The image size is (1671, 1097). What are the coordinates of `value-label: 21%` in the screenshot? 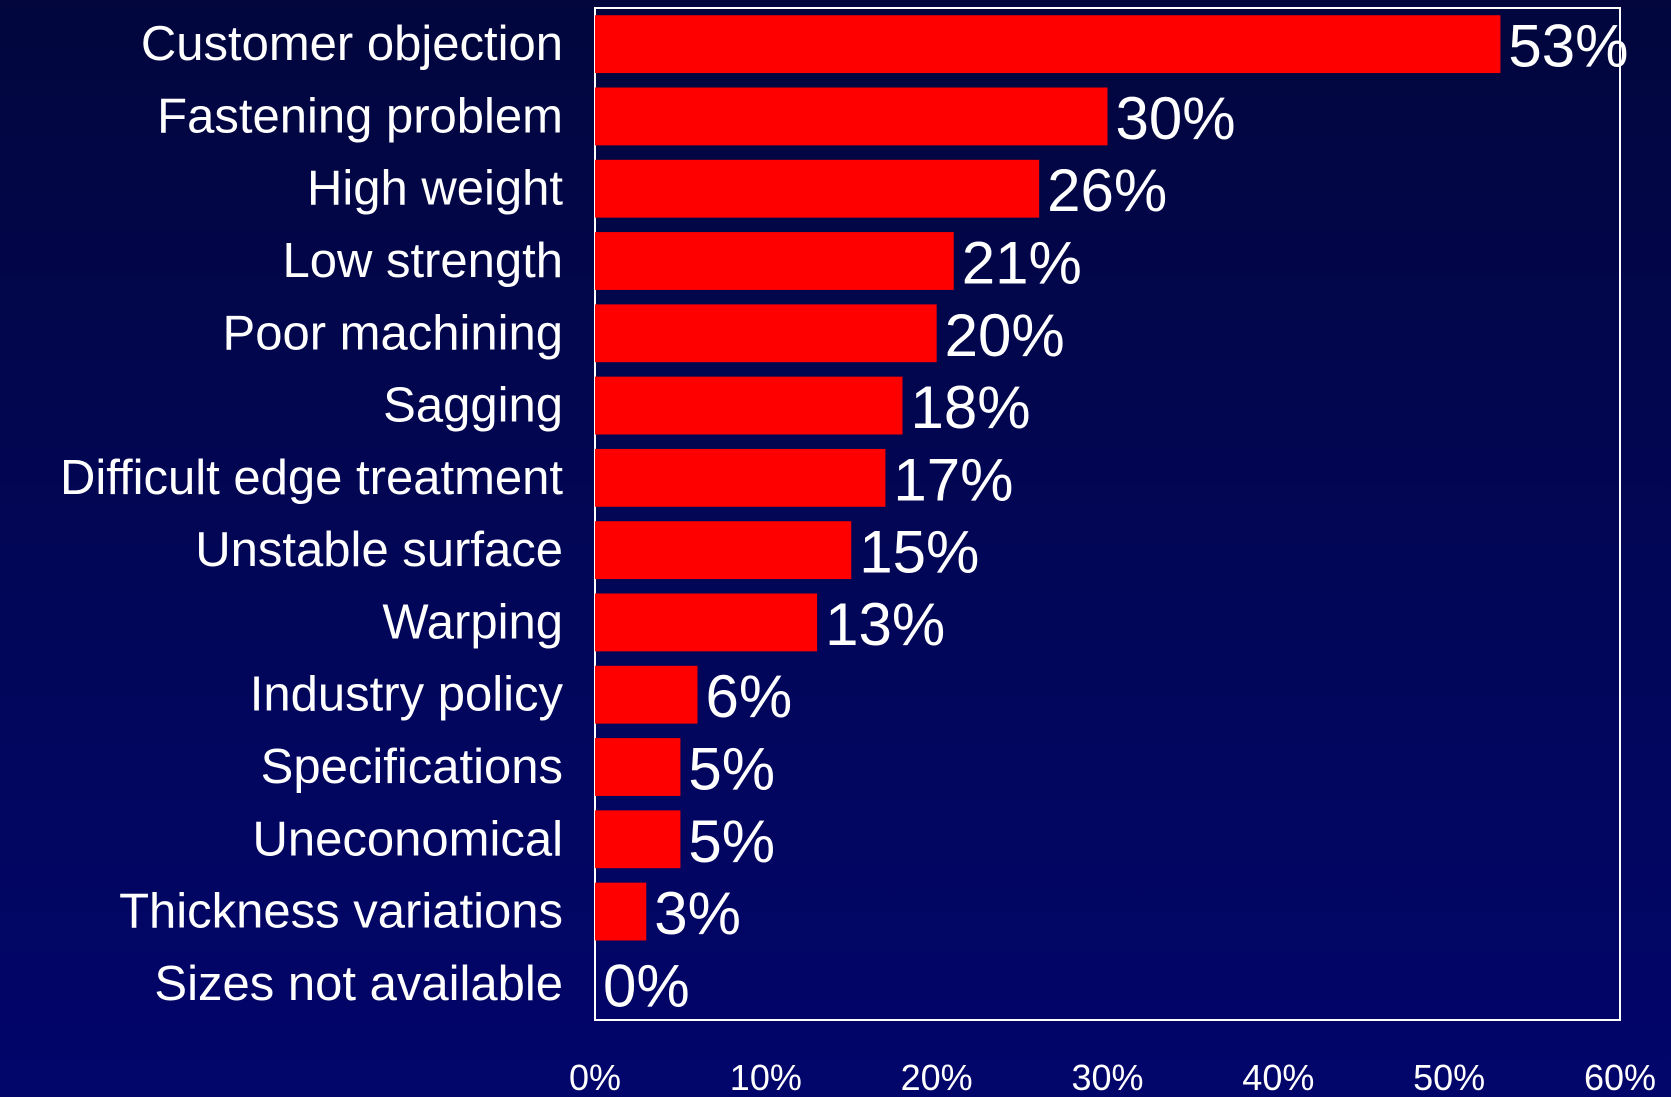 It's located at (1022, 263).